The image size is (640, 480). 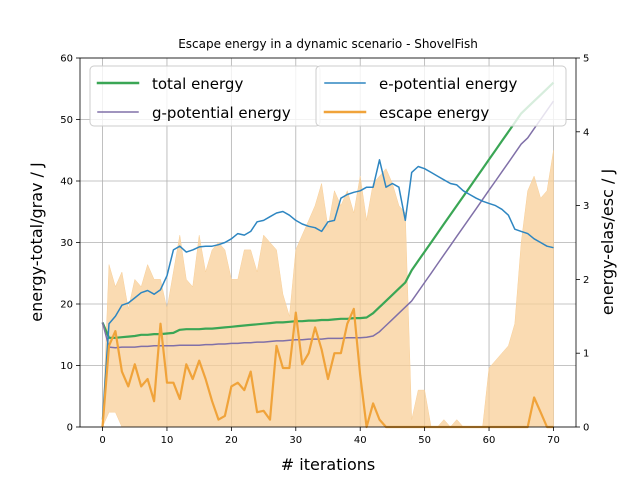 What do you see at coordinates (553, 440) in the screenshot?
I see `x-tick-label: 70` at bounding box center [553, 440].